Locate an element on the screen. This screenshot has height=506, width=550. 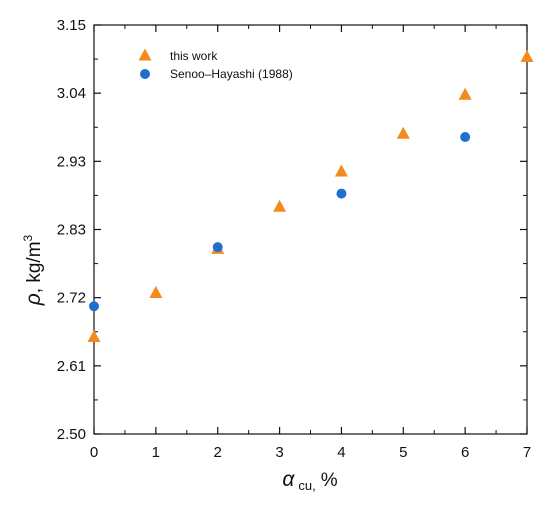
x-axis-subscript: cu, is located at coordinates (306, 485).